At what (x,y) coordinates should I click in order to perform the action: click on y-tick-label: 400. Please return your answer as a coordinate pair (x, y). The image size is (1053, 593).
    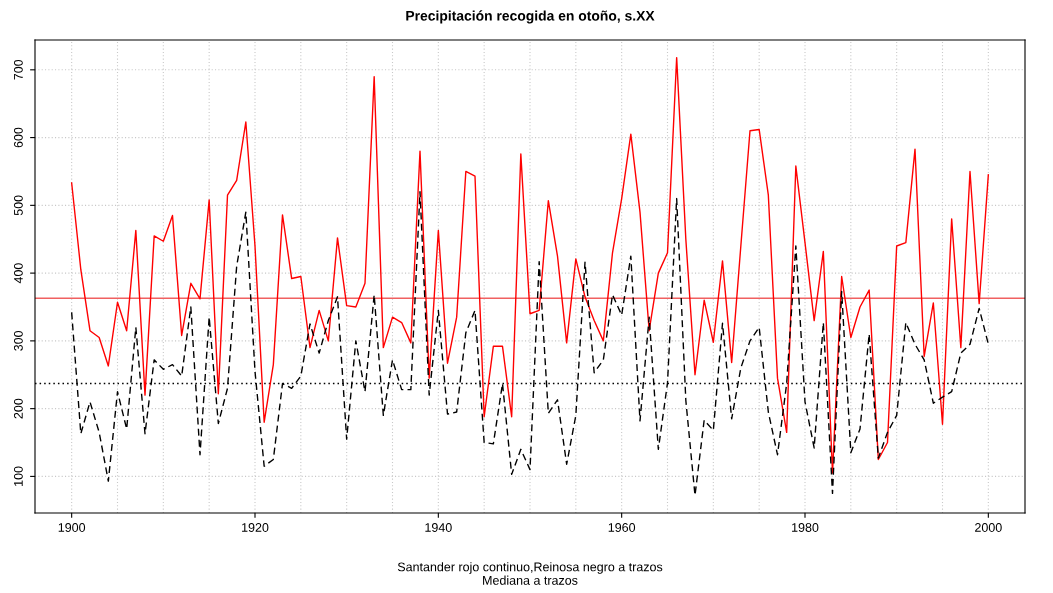
    Looking at the image, I should click on (18, 273).